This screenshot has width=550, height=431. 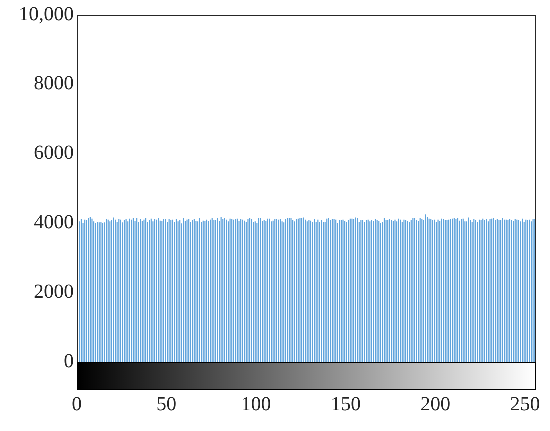 What do you see at coordinates (46, 14) in the screenshot?
I see `y-tick-label: 10,000` at bounding box center [46, 14].